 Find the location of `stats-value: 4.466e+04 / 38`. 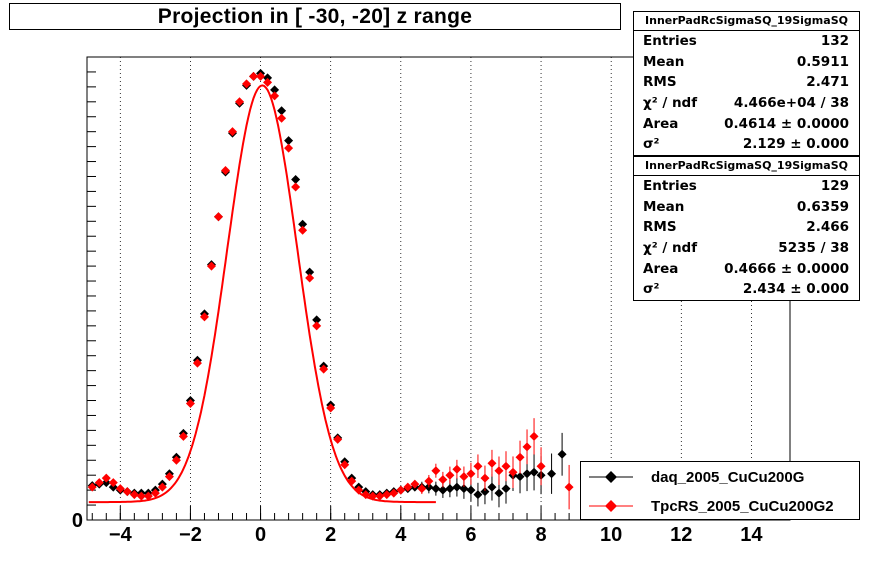

stats-value: 4.466e+04 / 38 is located at coordinates (791, 103).